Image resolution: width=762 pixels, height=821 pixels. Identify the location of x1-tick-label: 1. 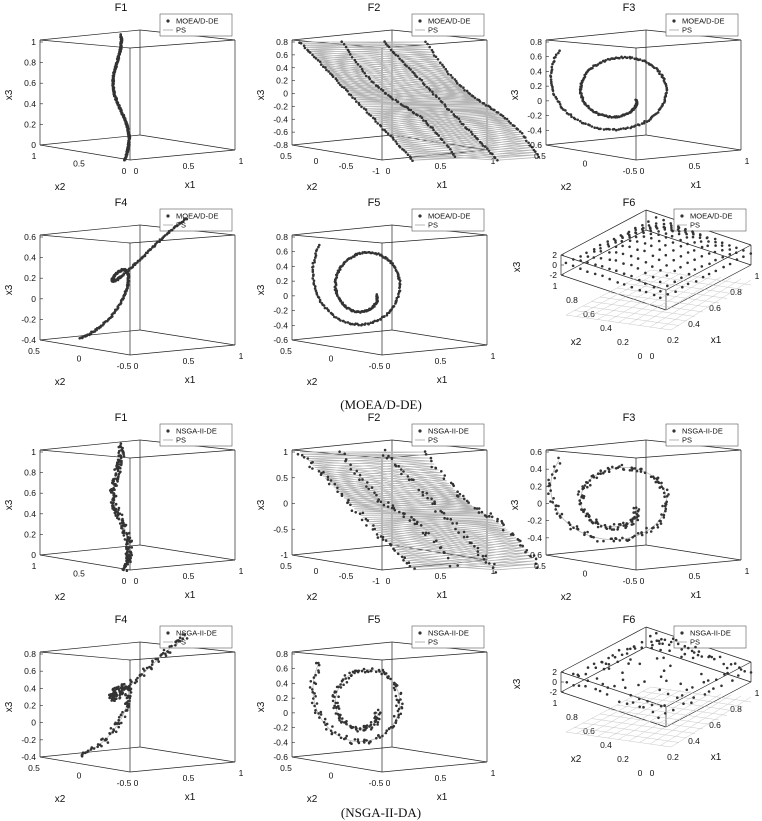
(493, 571).